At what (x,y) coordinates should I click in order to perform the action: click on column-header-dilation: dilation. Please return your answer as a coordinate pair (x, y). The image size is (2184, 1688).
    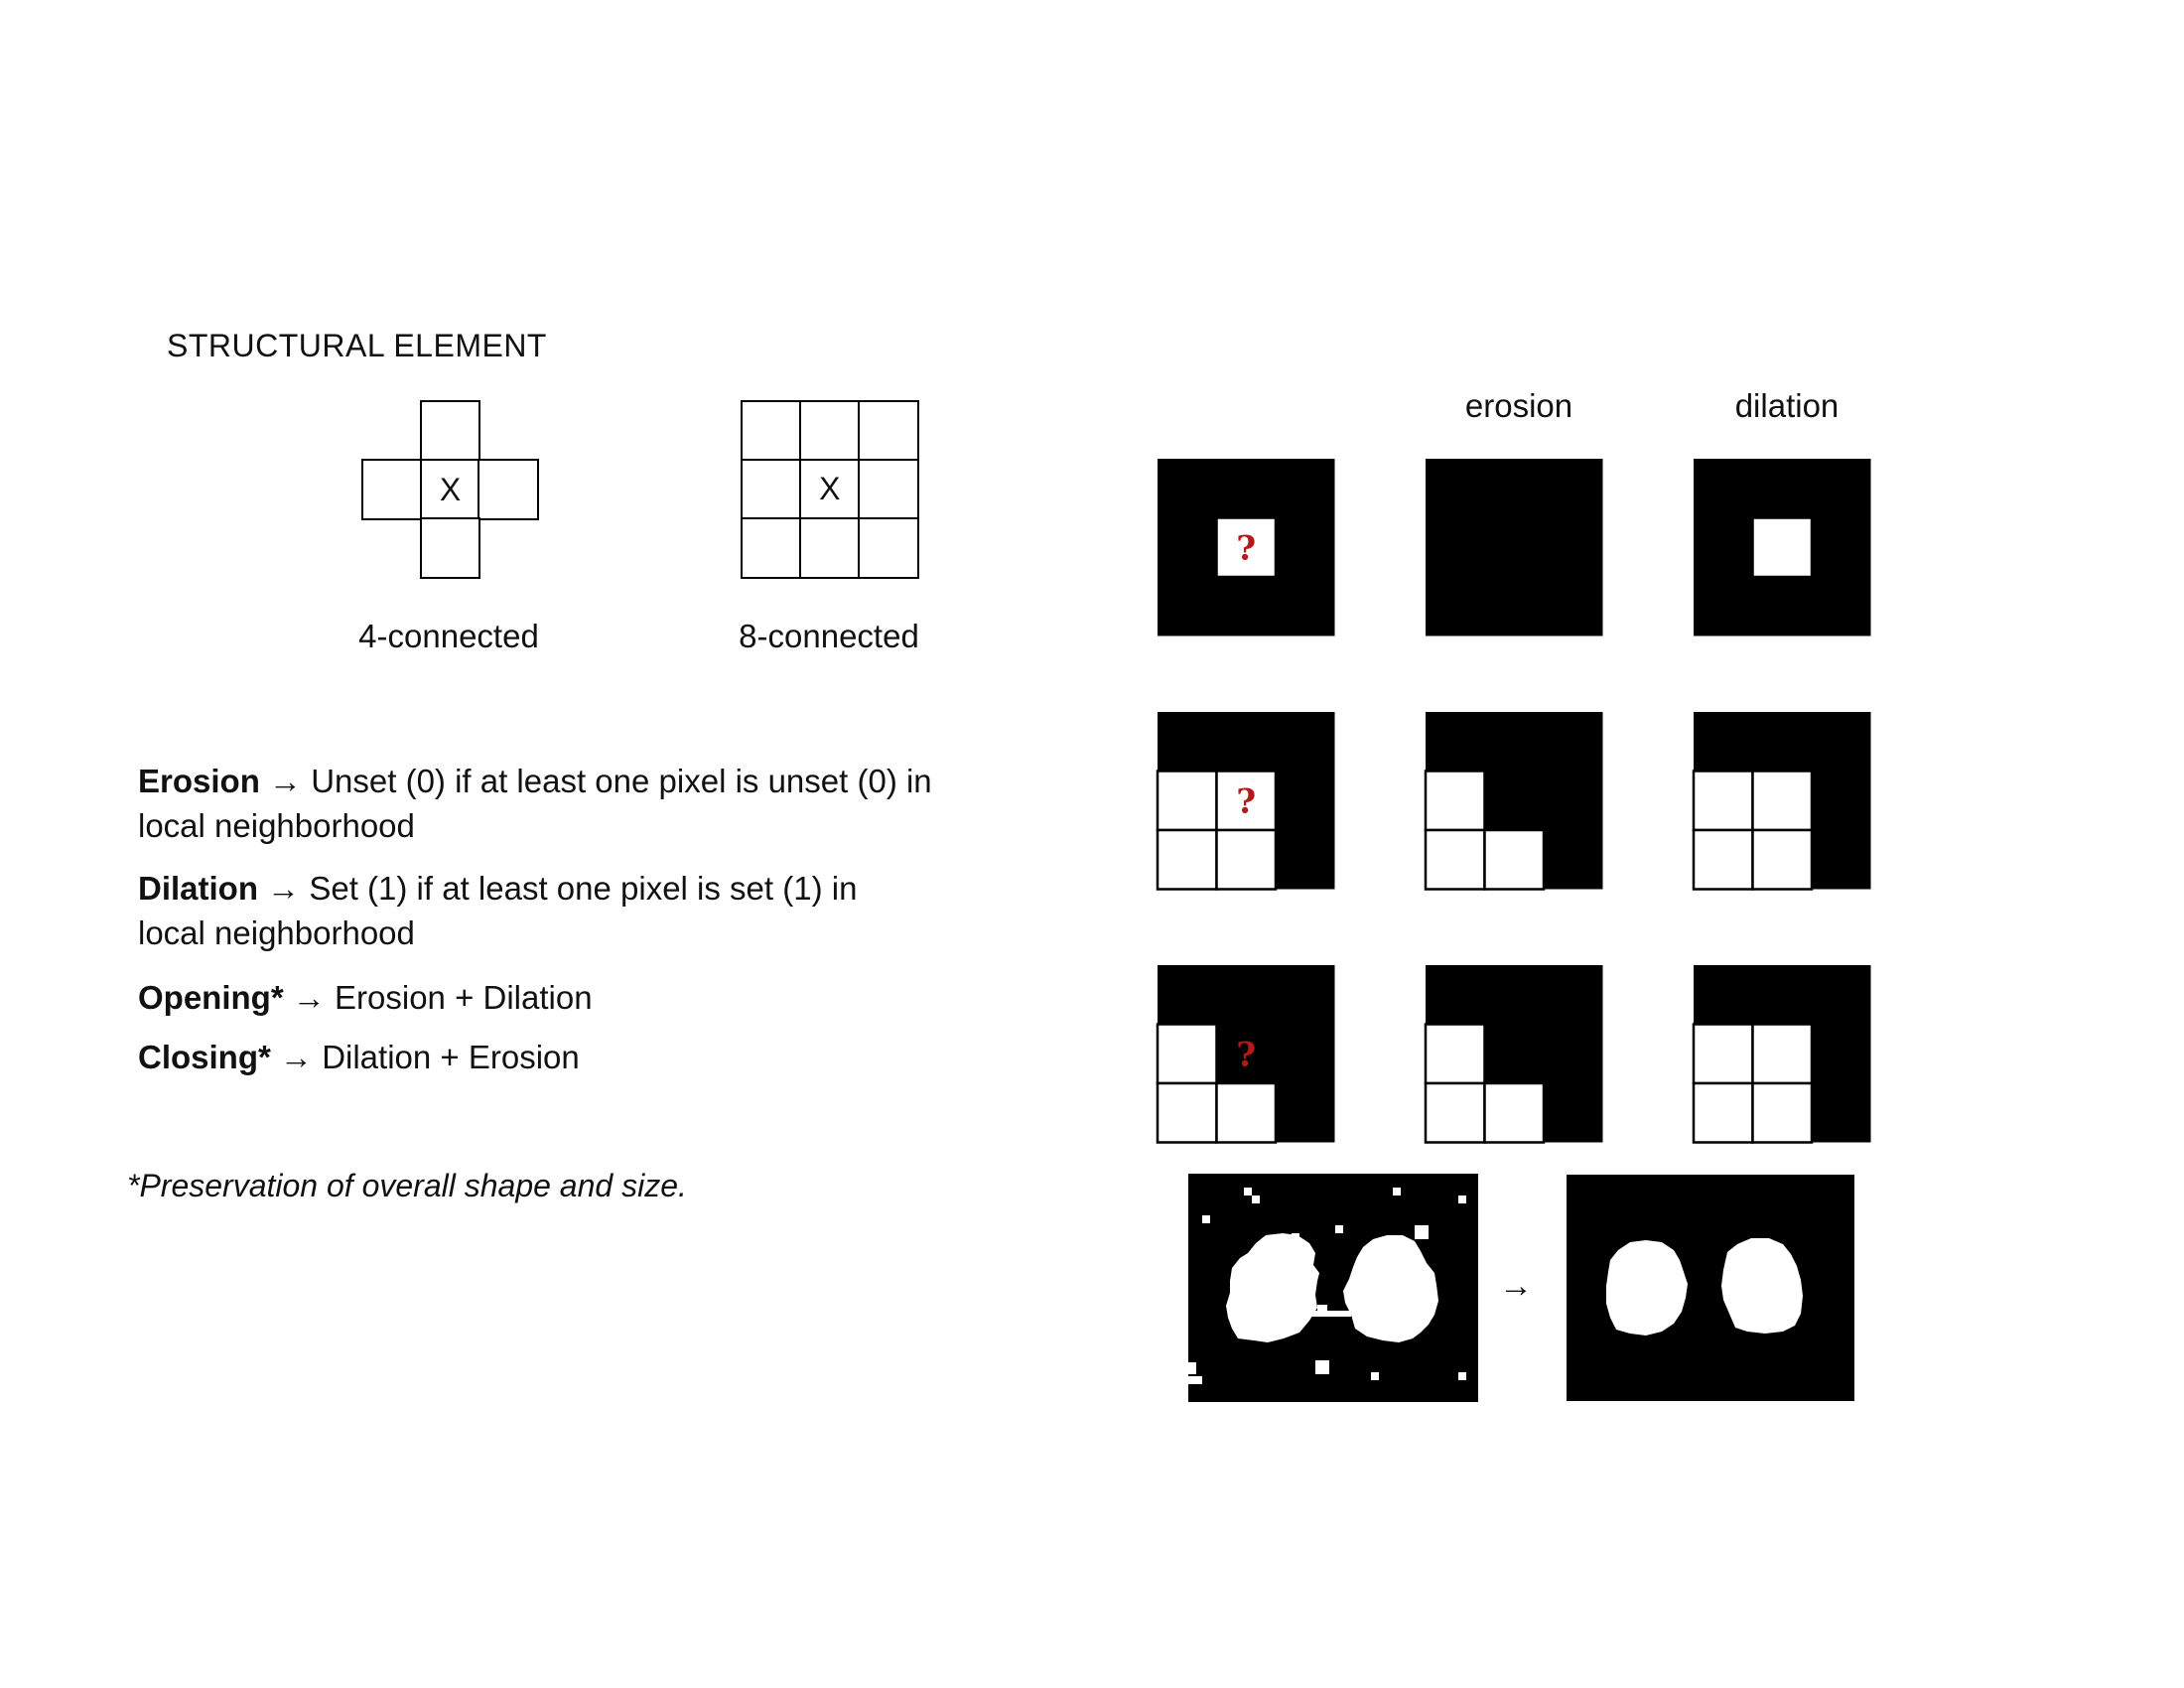
    Looking at the image, I should click on (1787, 405).